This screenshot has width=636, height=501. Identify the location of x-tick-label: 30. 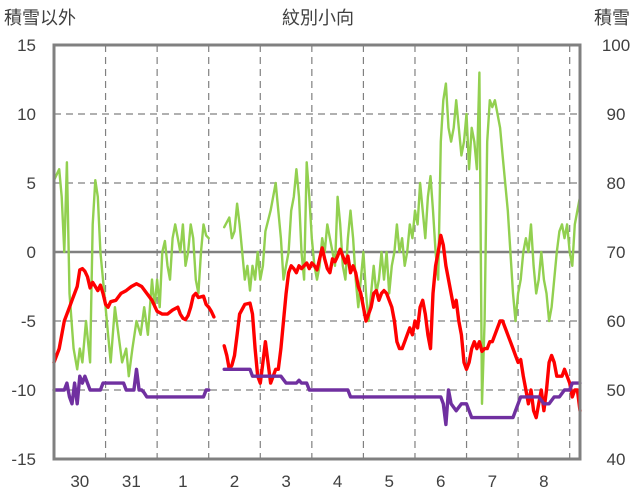
(79, 481).